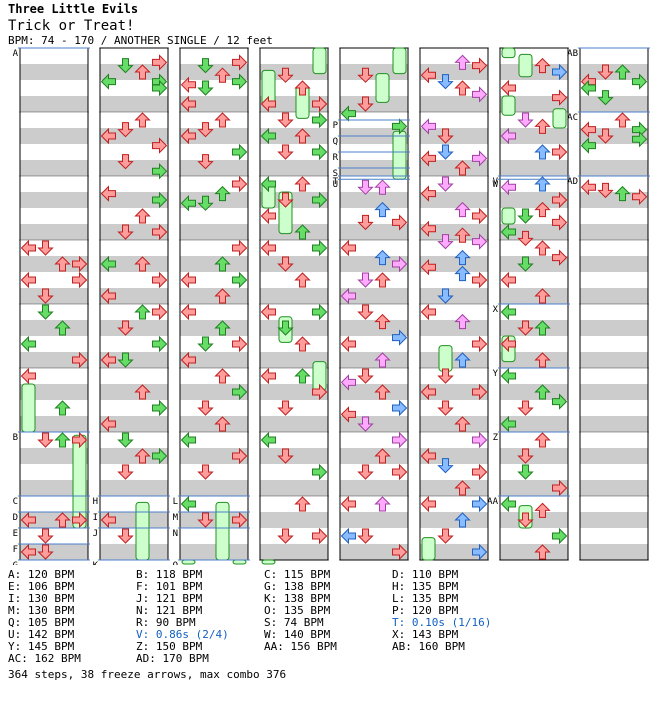  I want to click on bpm-entry: H: 135 BPM, so click(425, 586).